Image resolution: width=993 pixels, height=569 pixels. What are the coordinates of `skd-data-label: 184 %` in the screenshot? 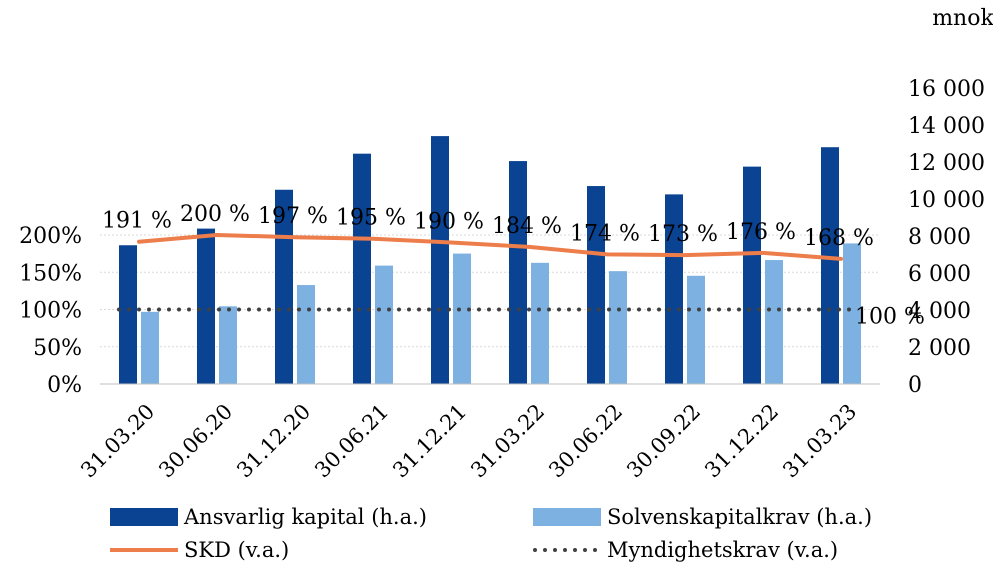 It's located at (527, 226).